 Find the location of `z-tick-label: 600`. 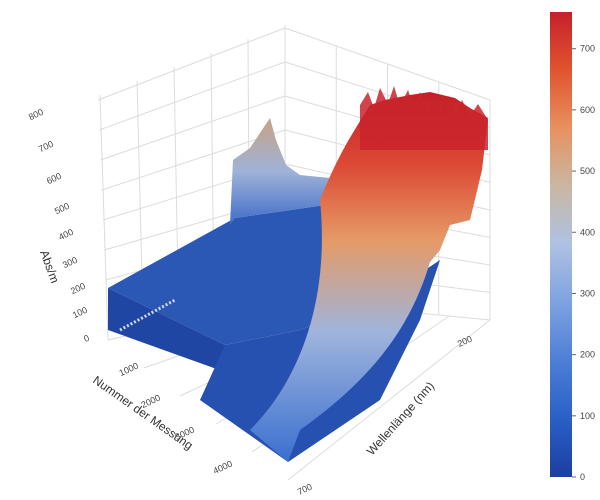

z-tick-label: 600 is located at coordinates (54, 178).